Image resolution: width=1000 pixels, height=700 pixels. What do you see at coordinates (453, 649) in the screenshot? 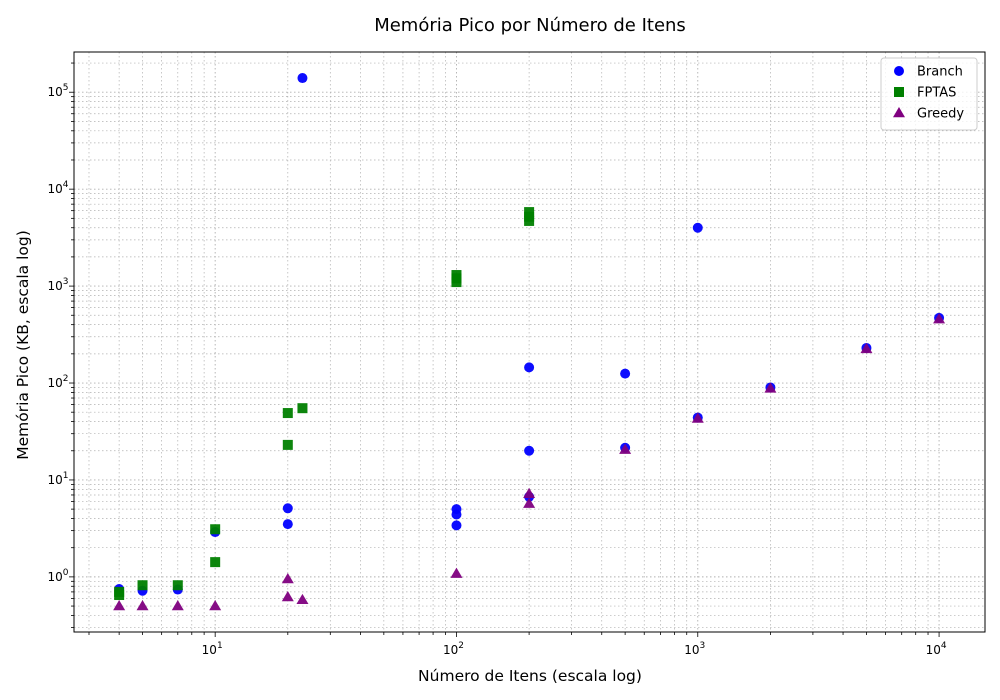
I see `x-tick-label: 10²` at bounding box center [453, 649].